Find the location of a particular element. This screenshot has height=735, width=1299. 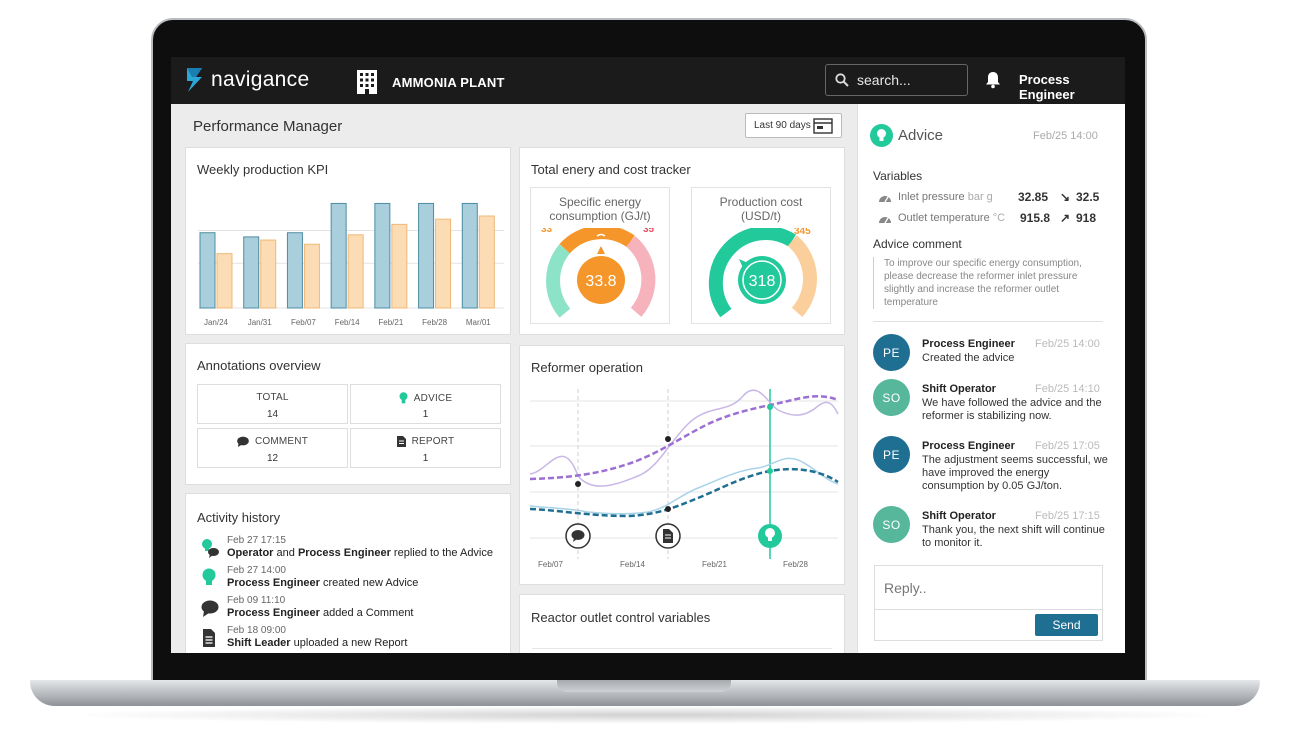

x-tick-label: Feb/28 is located at coordinates (795, 564).